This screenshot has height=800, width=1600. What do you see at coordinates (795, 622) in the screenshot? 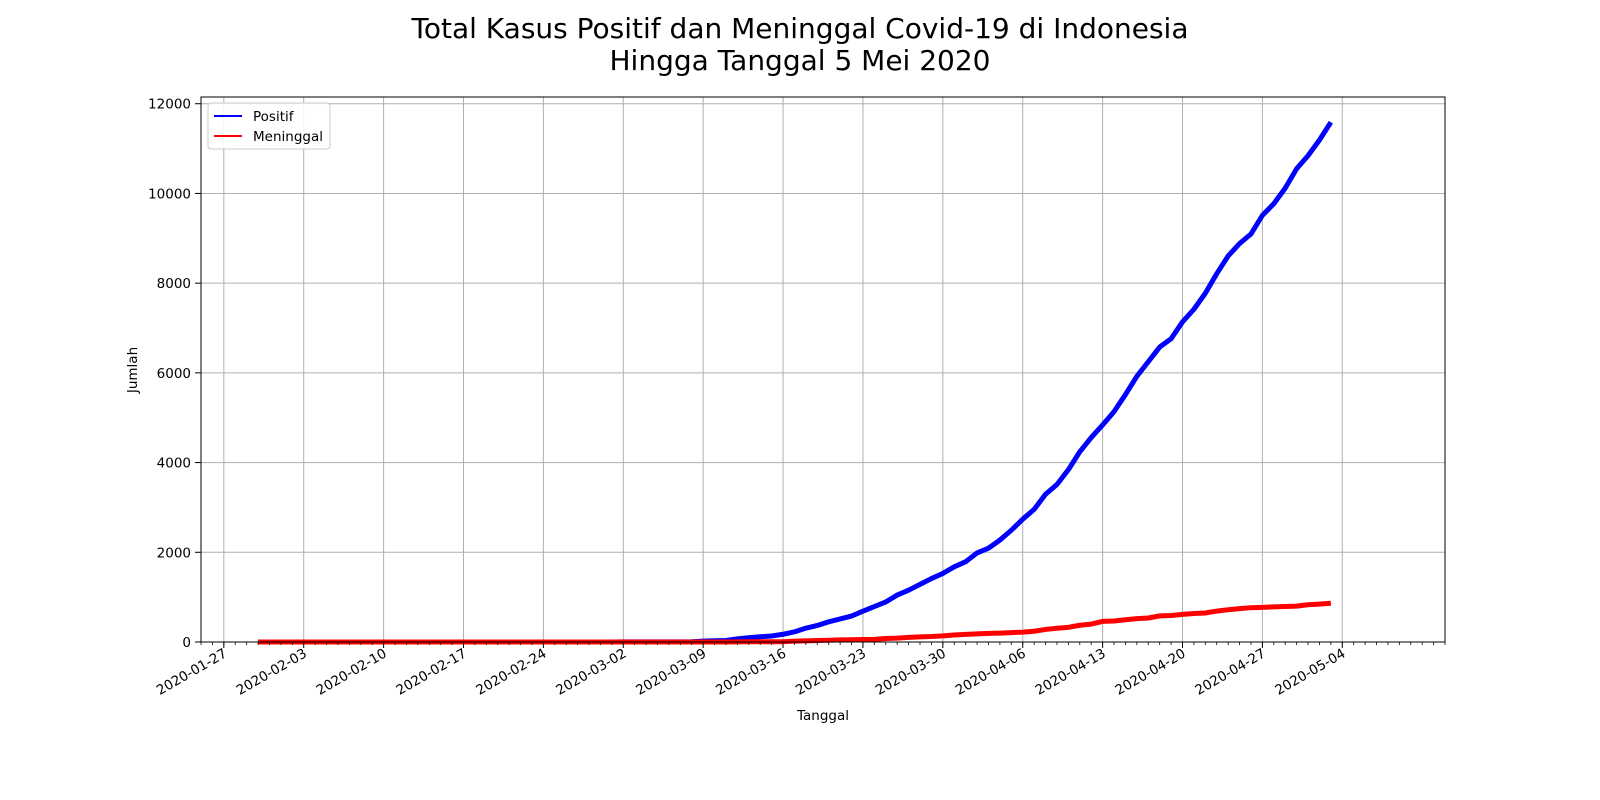
I see `series-line-meninggal` at bounding box center [795, 622].